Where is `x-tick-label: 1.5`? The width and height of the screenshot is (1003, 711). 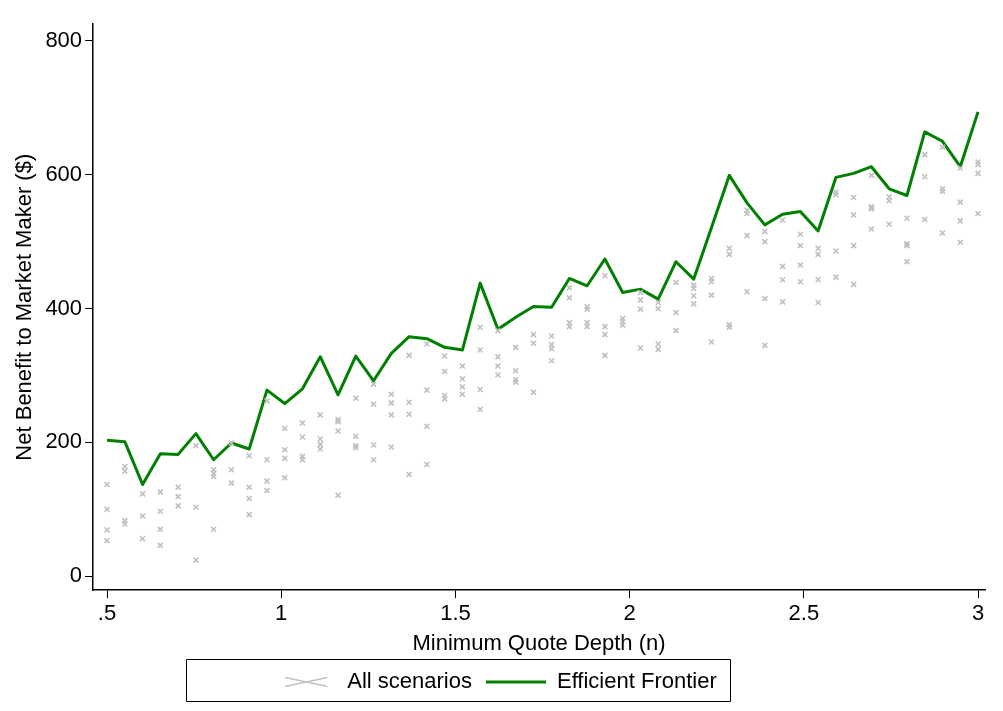
x-tick-label: 1.5 is located at coordinates (455, 613).